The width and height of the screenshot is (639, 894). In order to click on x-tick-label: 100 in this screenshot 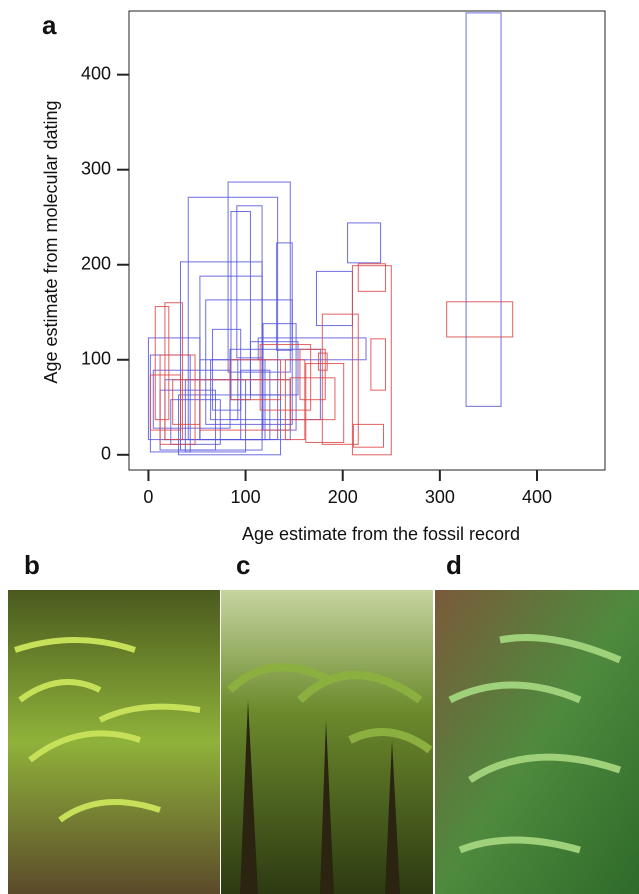, I will do `click(246, 497)`.